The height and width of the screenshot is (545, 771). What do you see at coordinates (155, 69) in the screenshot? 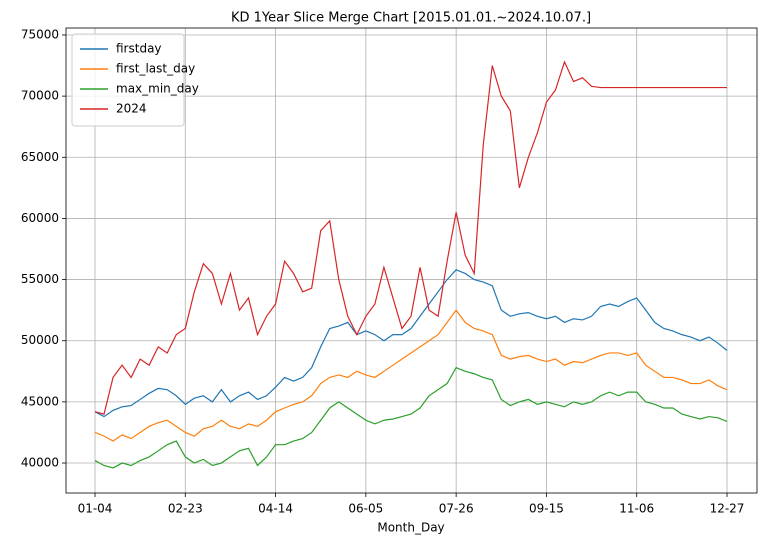
I see `legend-label: first_last_day` at bounding box center [155, 69].